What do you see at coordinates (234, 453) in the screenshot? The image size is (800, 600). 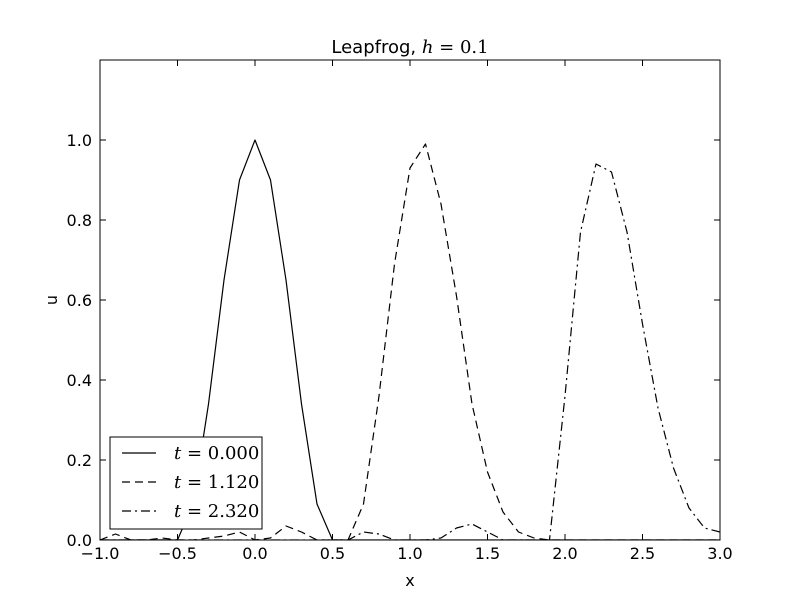 I see `legend-label-val: 0.000` at bounding box center [234, 453].